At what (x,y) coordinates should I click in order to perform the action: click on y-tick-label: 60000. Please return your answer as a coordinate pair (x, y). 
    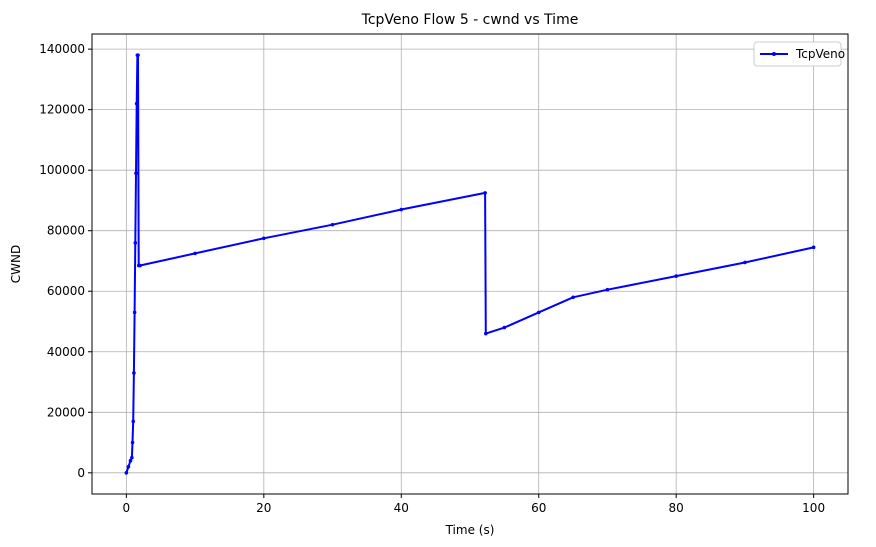
    Looking at the image, I should click on (66, 291).